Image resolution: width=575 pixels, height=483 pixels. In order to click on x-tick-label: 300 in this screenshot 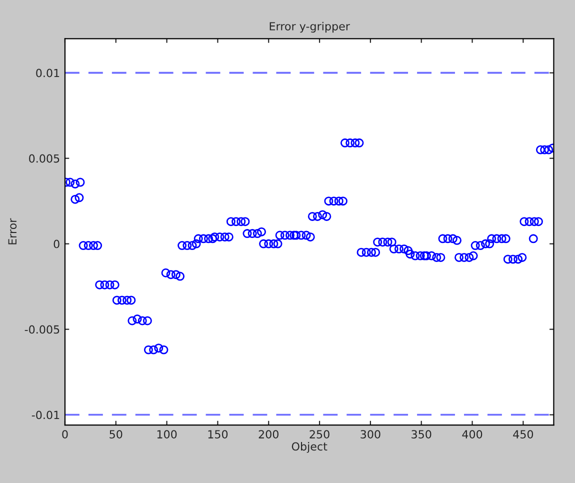, I will do `click(370, 434)`.